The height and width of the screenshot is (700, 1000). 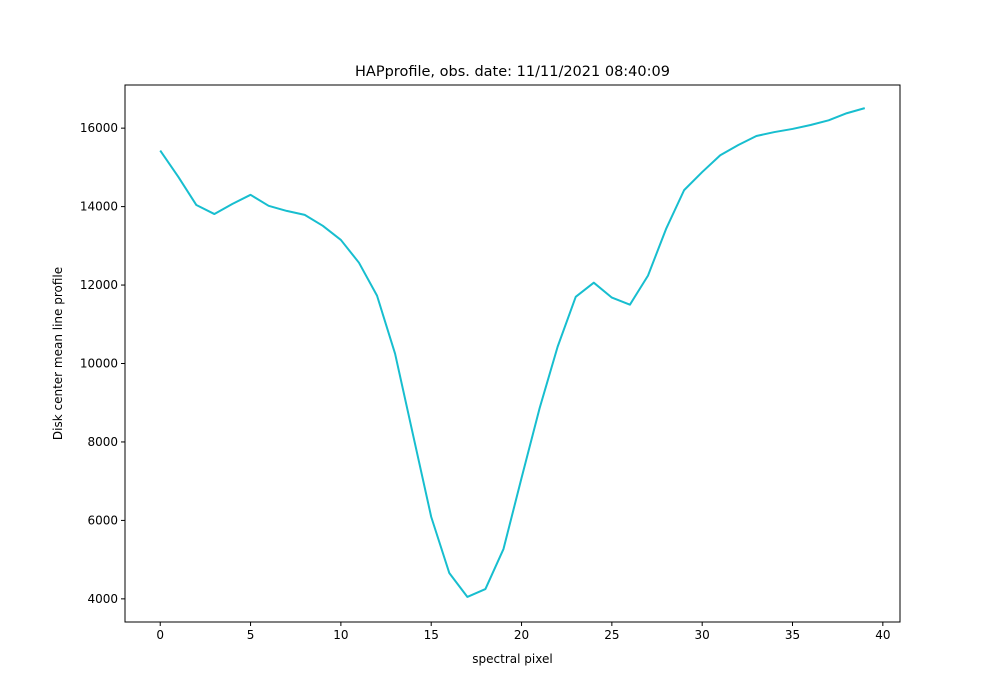 What do you see at coordinates (611, 635) in the screenshot?
I see `x-tick-label: 25` at bounding box center [611, 635].